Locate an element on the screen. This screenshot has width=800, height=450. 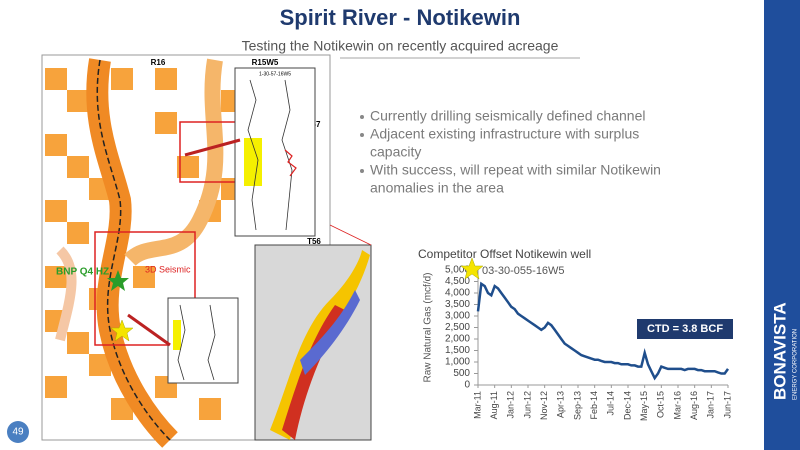
seismic-anomaly is located at coordinates (330, 332).